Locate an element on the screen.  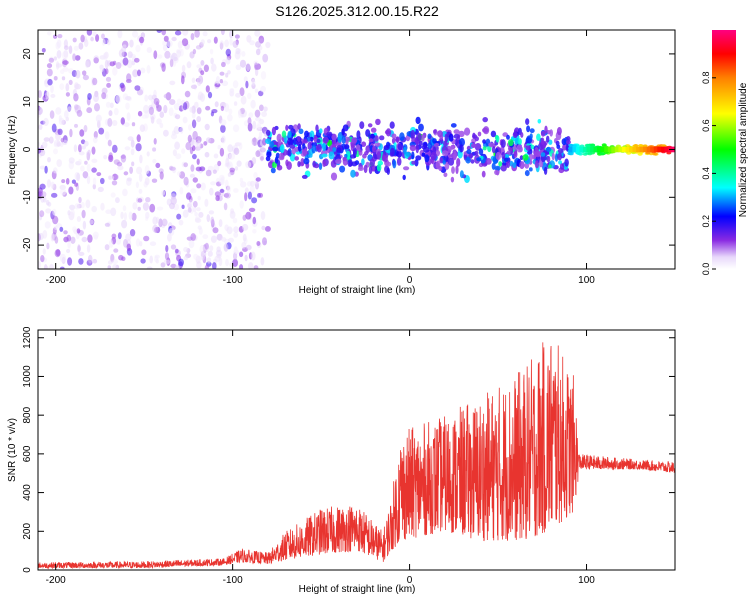
colorbar-gradient is located at coordinates (724, 149).